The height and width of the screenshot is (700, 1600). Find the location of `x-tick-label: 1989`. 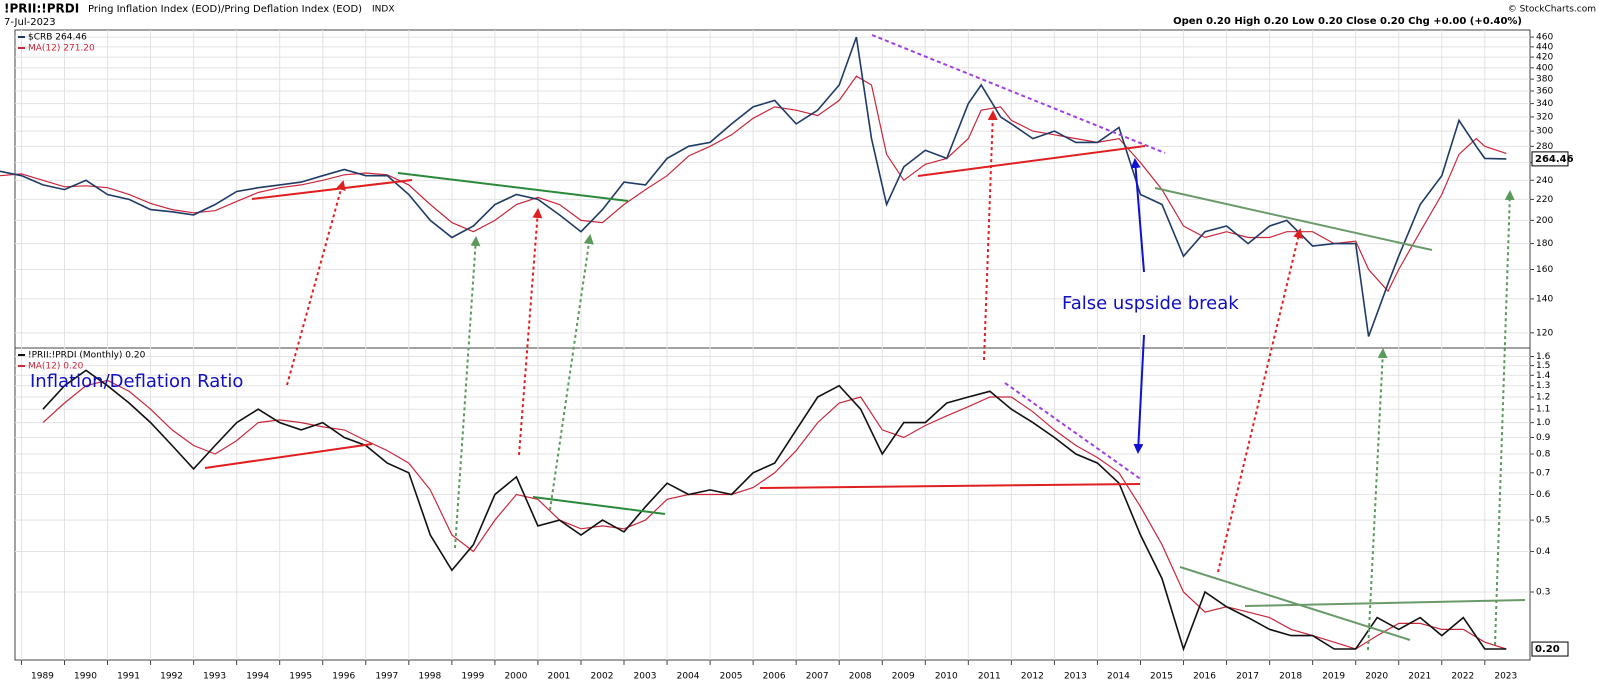

x-tick-label: 1989 is located at coordinates (42, 677).